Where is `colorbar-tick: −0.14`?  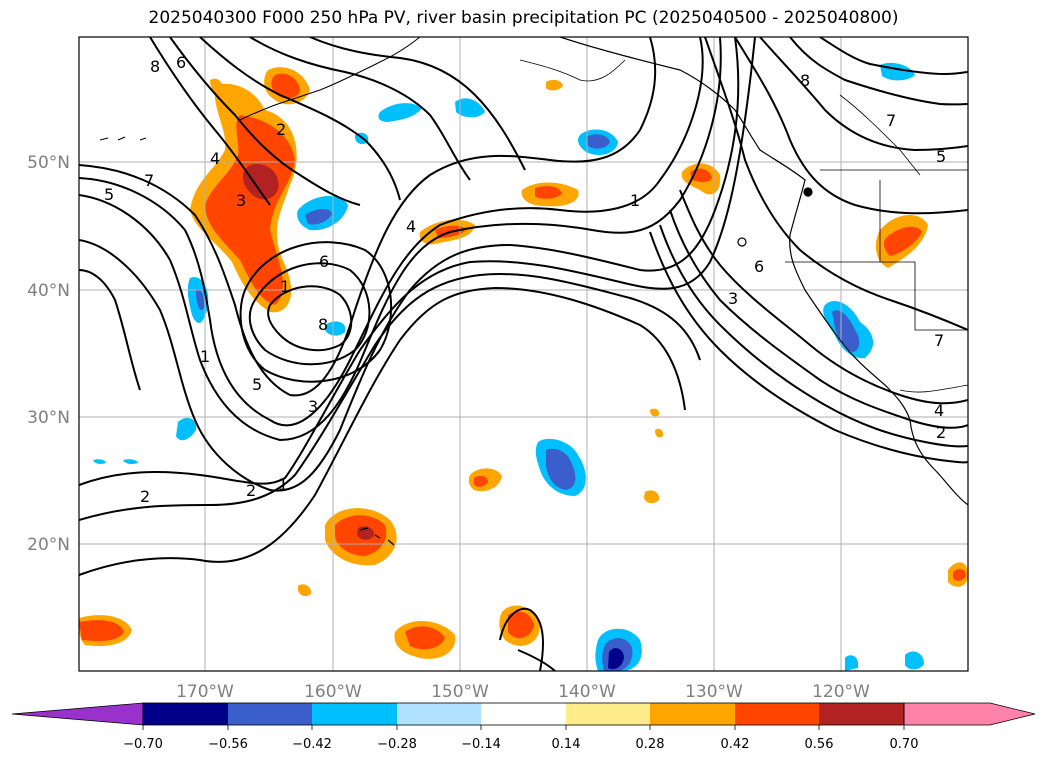
colorbar-tick: −0.14 is located at coordinates (481, 744).